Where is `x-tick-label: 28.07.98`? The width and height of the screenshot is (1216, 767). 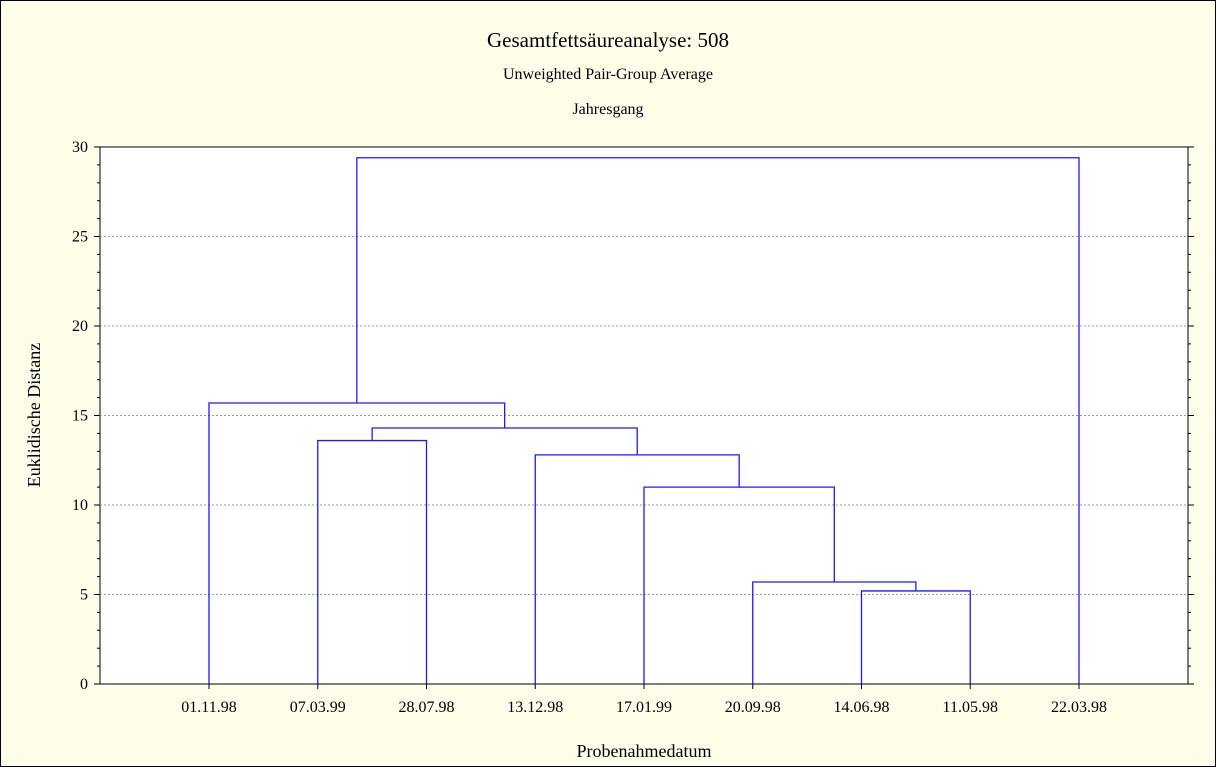
x-tick-label: 28.07.98 is located at coordinates (427, 707).